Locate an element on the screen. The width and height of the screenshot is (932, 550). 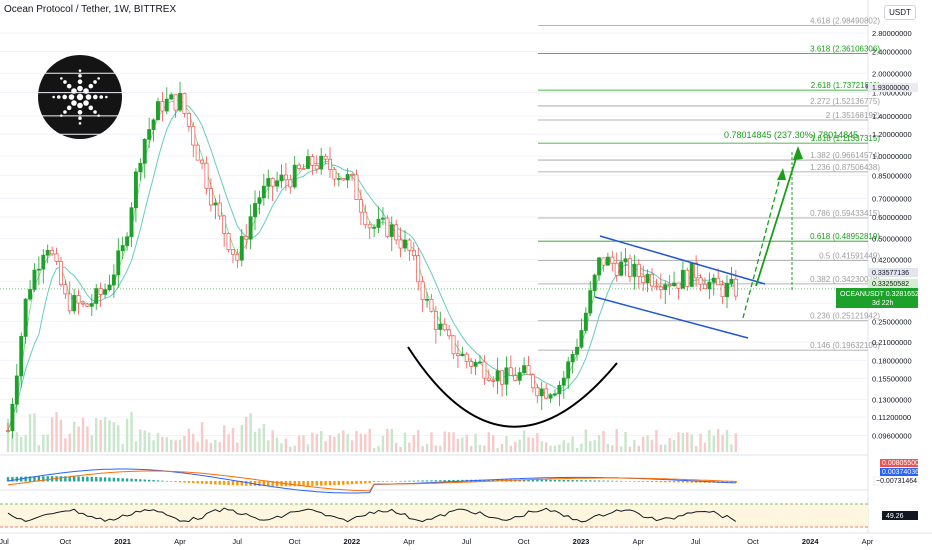
y-tick-label: 0.13000000 is located at coordinates (892, 399).